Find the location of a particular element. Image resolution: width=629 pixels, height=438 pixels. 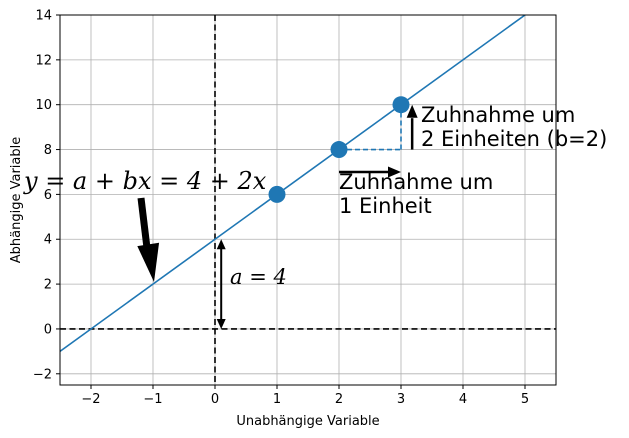

y-tick-label: 0 is located at coordinates (48, 329).